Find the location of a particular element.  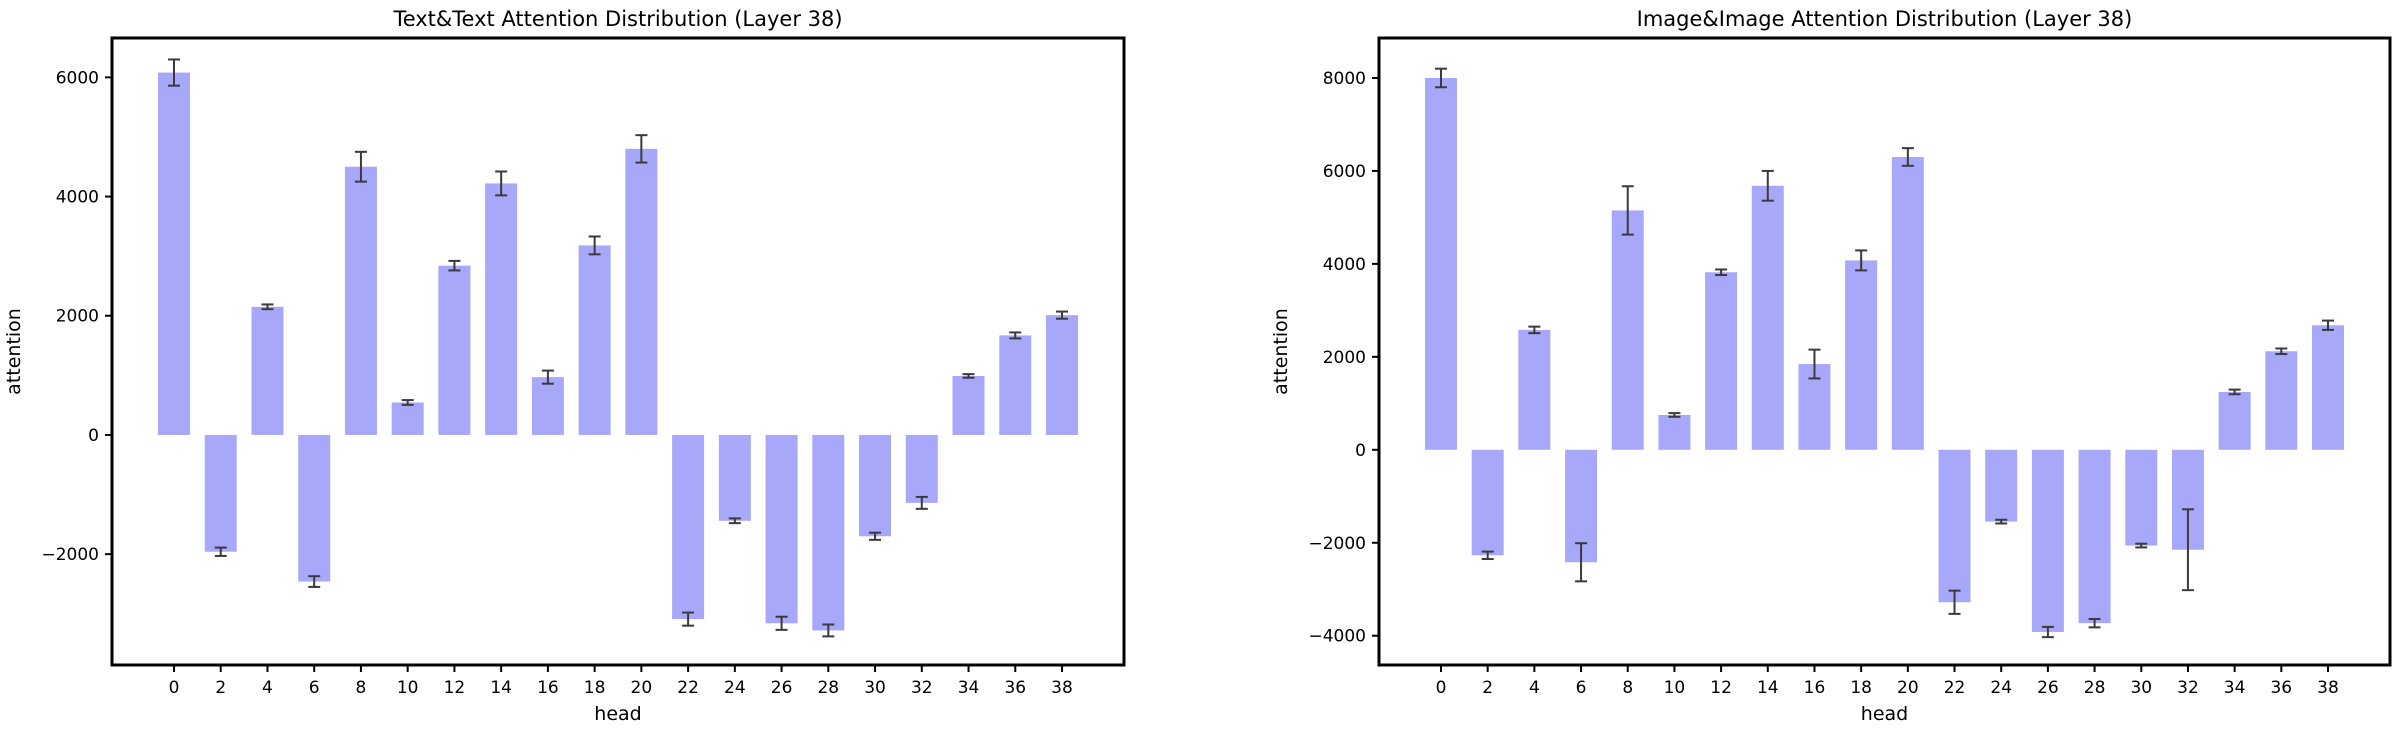

y-tick-label: −4000 is located at coordinates (1337, 637).